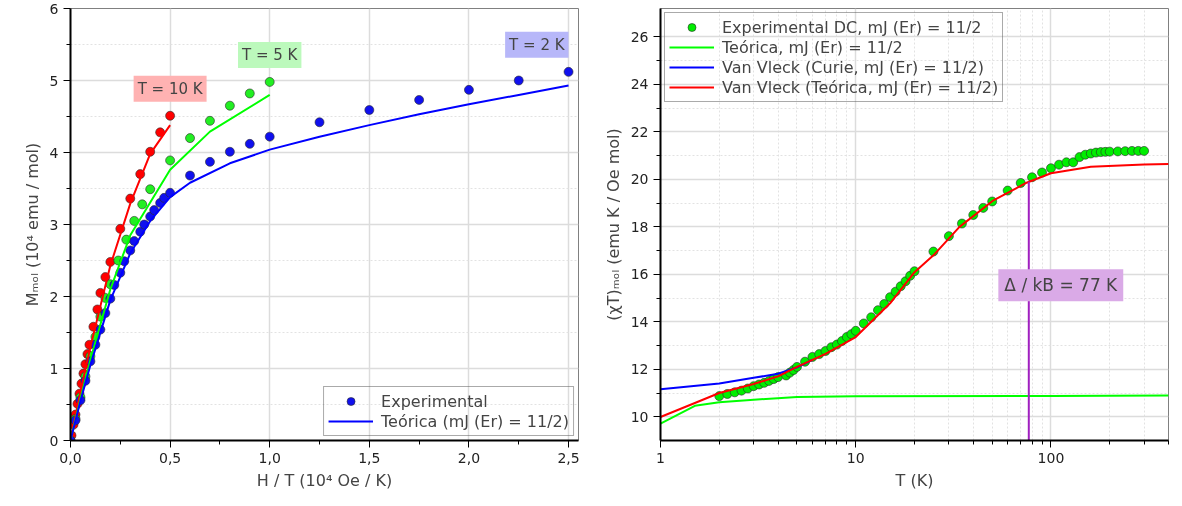 Image resolution: width=1182 pixels, height=506 pixels. Describe the element at coordinates (639, 131) in the screenshot. I see `y-tick-label: 22` at that location.